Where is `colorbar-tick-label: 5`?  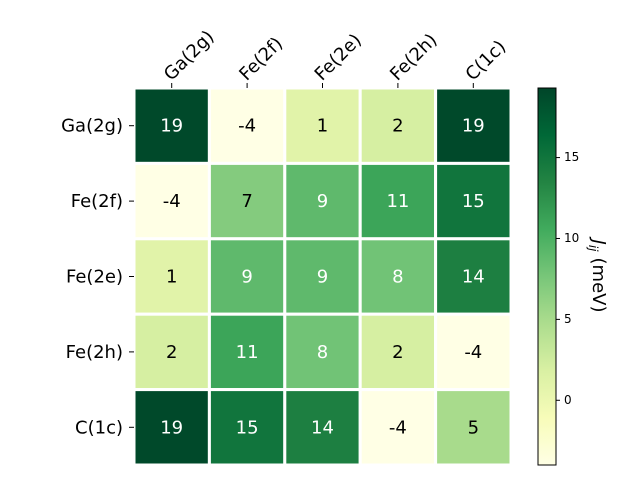
colorbar-tick-label: 5 is located at coordinates (568, 319).